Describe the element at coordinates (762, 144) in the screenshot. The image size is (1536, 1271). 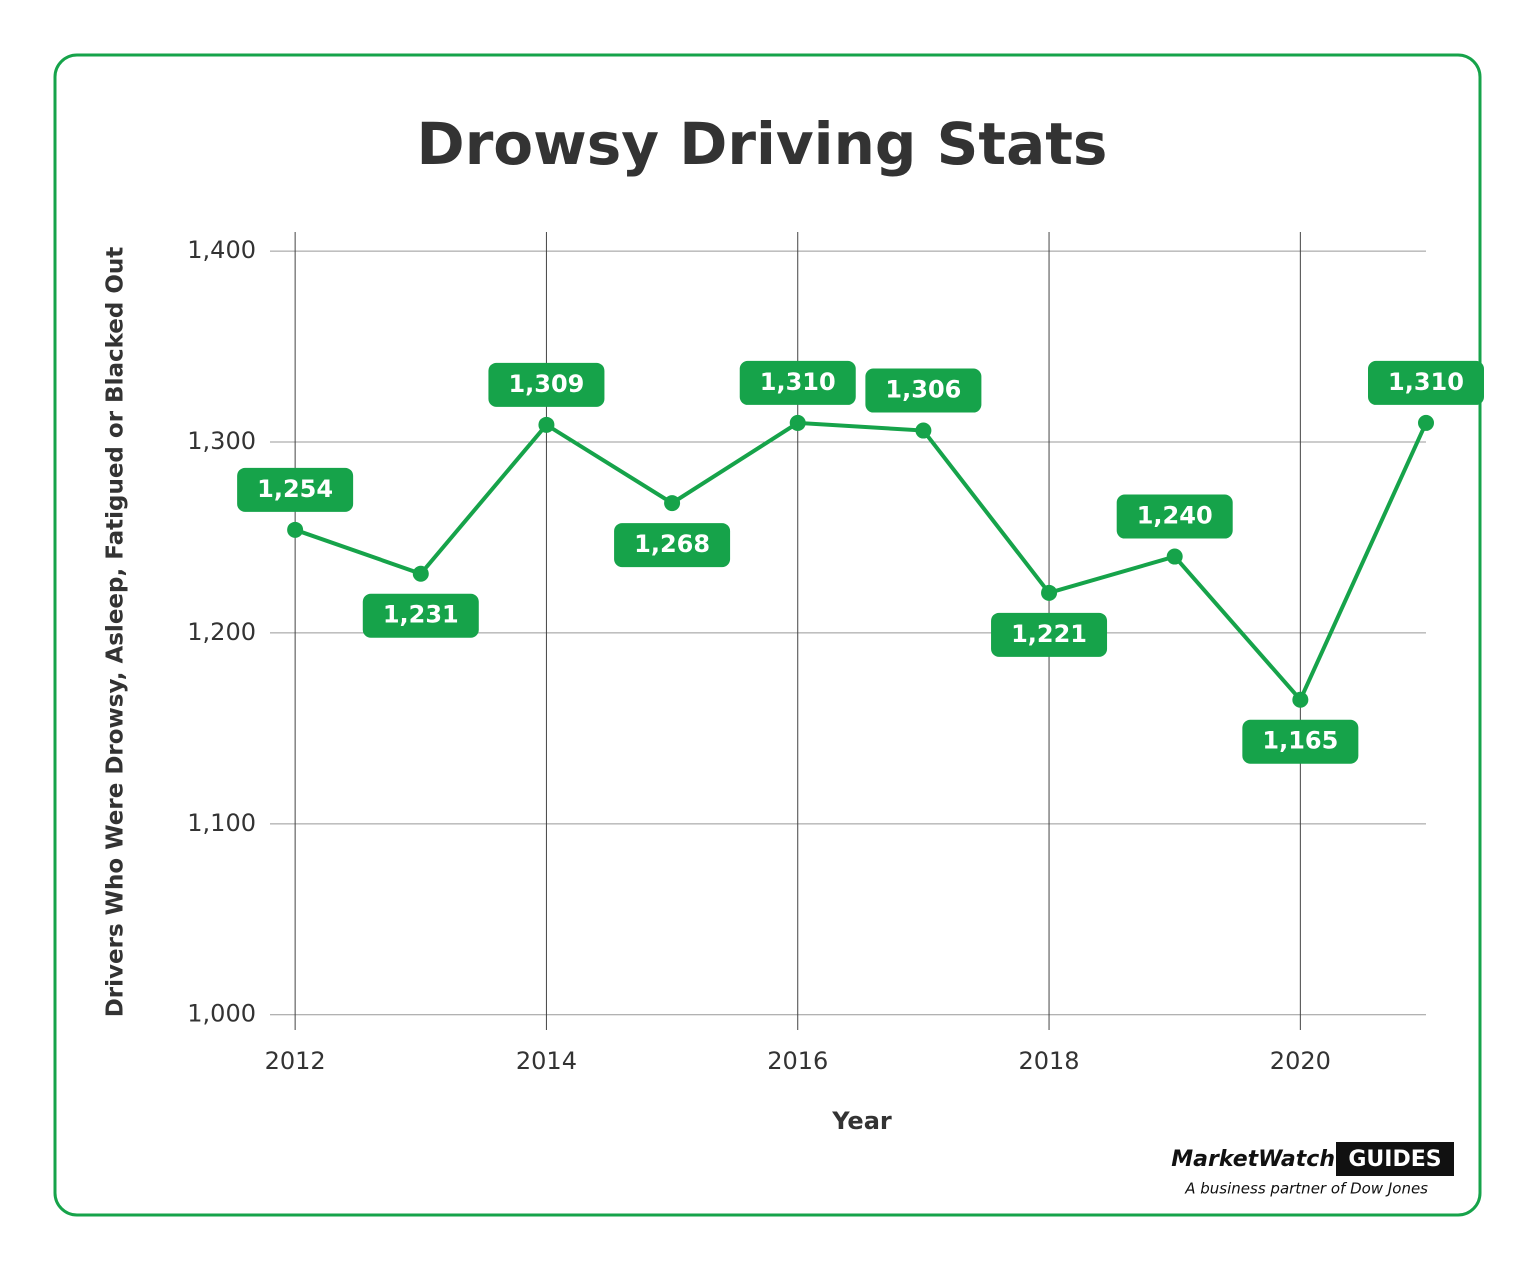
I see `chart-title: Drowsy Driving Stats` at that location.